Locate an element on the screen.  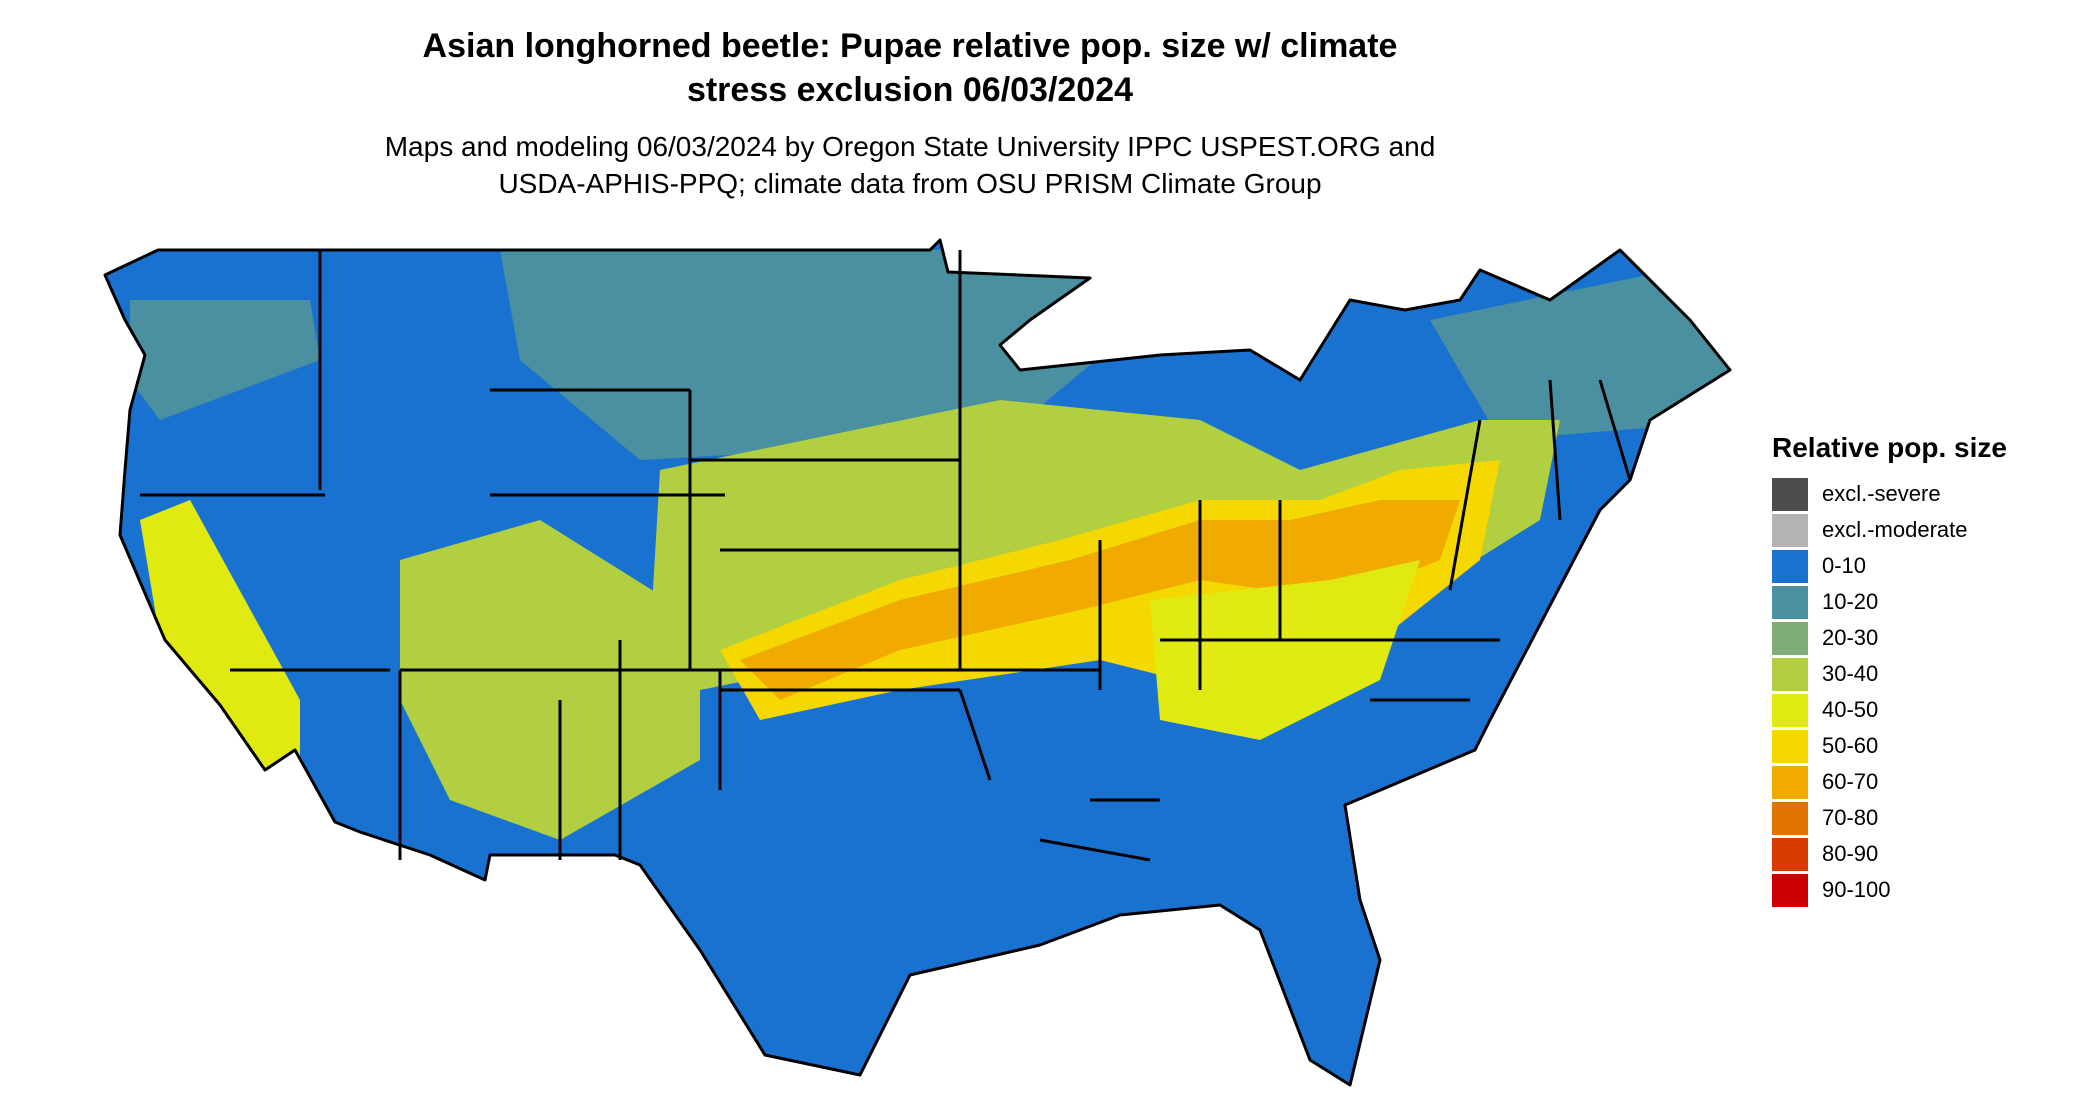
legend-label: 70-80 is located at coordinates (1850, 817).